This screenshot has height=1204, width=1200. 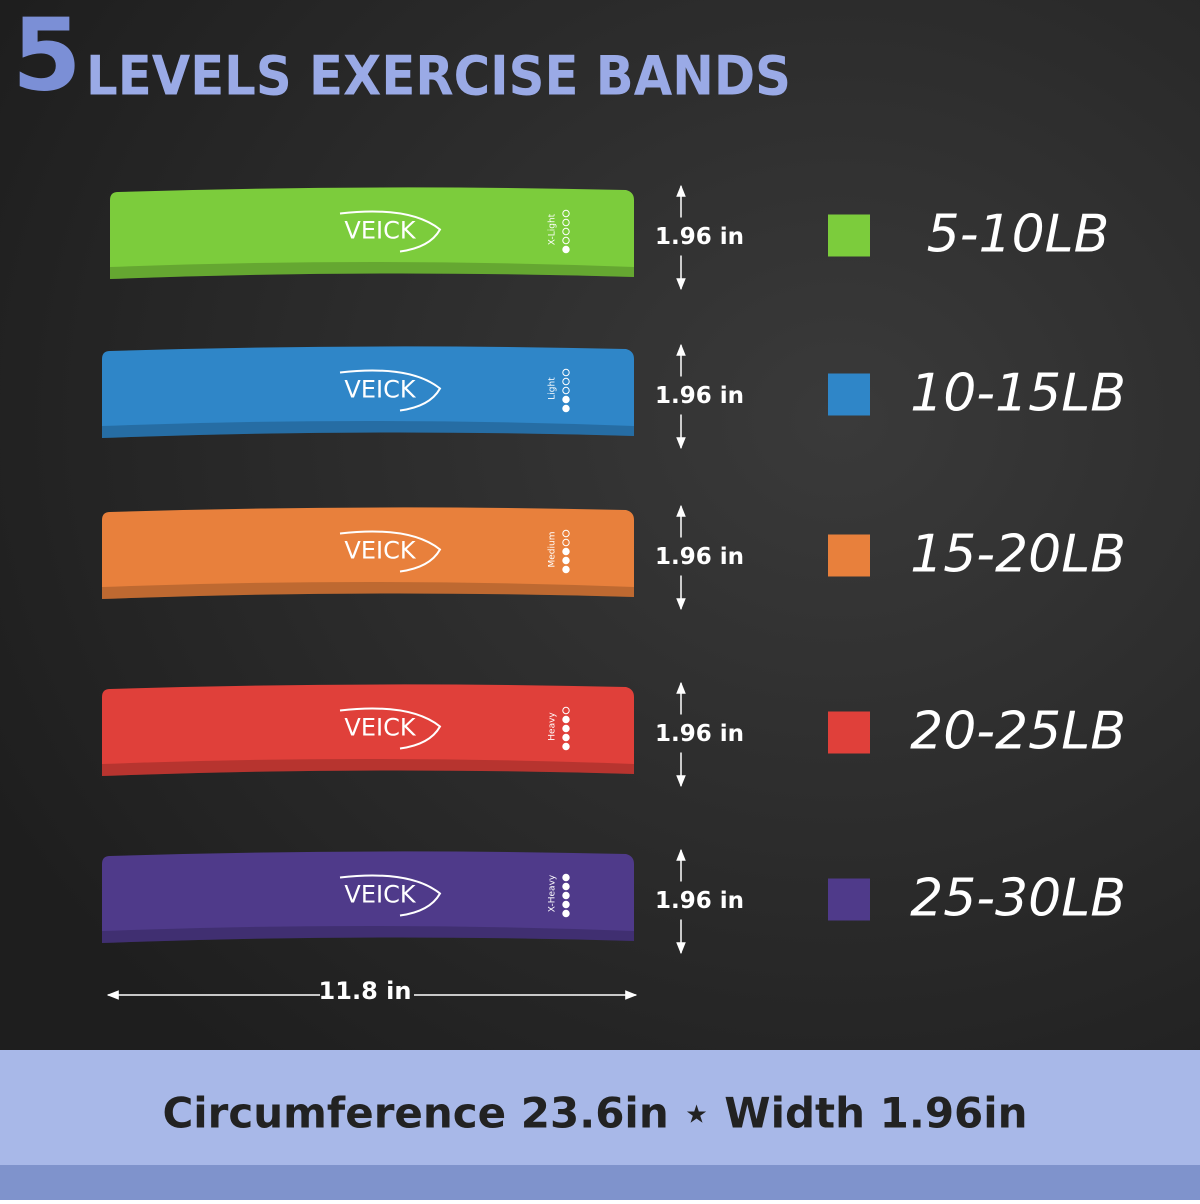 What do you see at coordinates (1018, 732) in the screenshot?
I see `resistance-label: 20-25LB` at bounding box center [1018, 732].